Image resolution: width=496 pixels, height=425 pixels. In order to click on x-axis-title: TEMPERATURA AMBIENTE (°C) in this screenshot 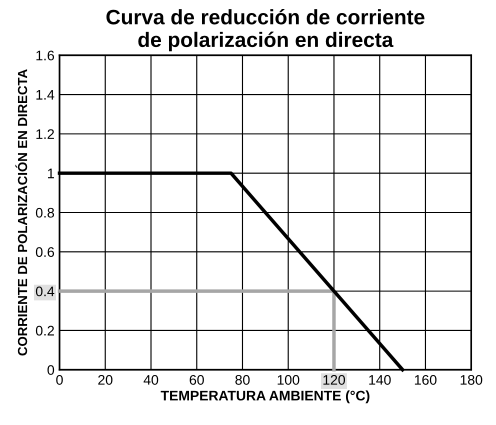, I will do `click(265, 397)`.